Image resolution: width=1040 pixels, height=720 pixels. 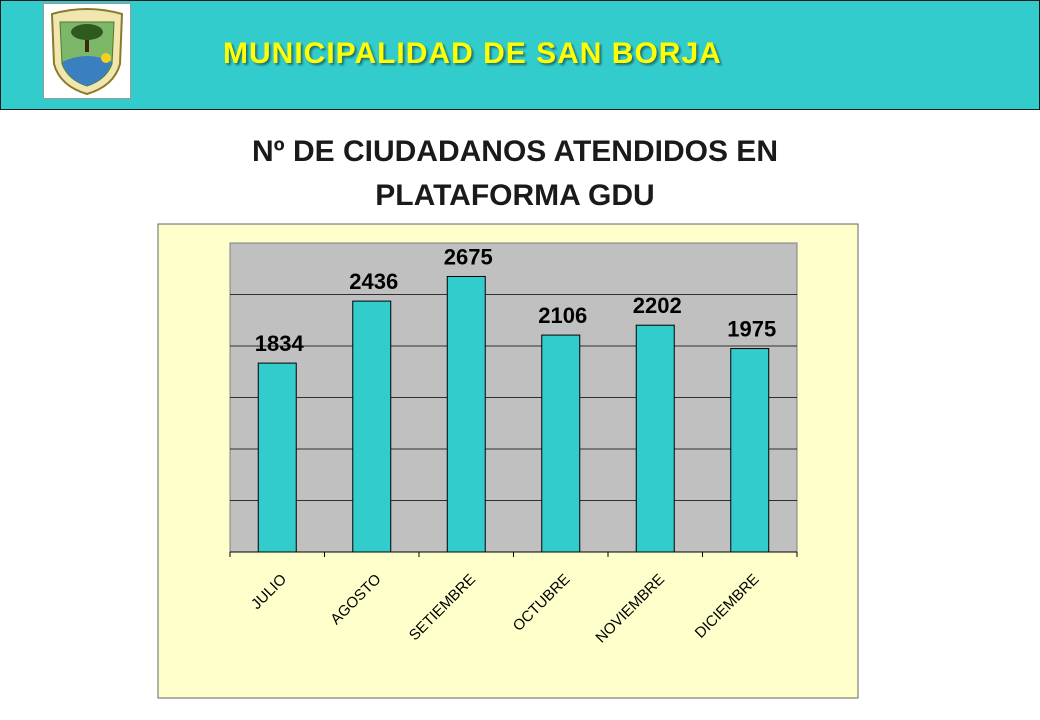 What do you see at coordinates (657, 305) in the screenshot?
I see `data-label: 2202` at bounding box center [657, 305].